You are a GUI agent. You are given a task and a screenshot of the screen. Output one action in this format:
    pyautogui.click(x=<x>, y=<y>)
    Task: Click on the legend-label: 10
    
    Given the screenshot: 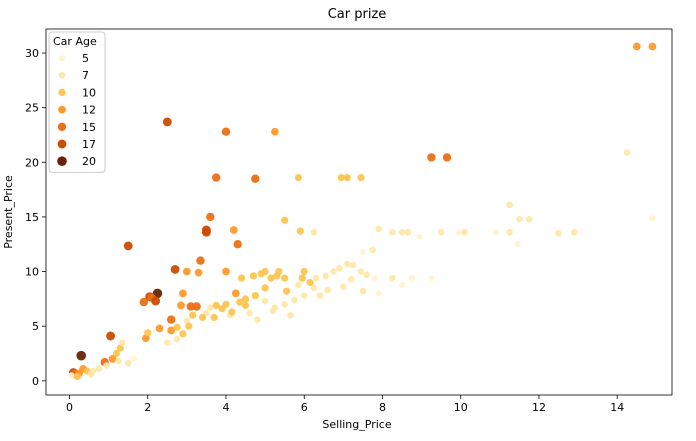 What is the action you would take?
    pyautogui.click(x=89, y=92)
    